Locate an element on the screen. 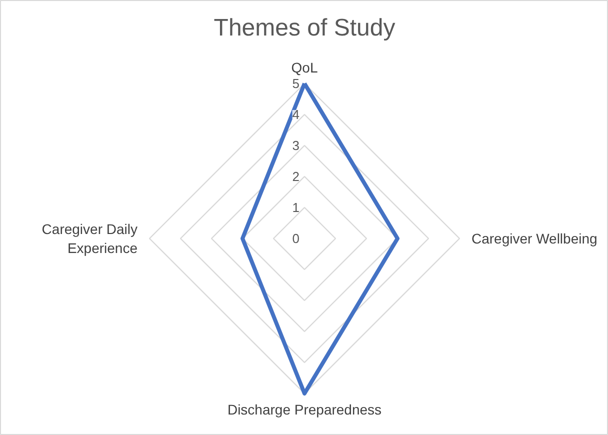 The image size is (608, 435). y-tick-label: 2 is located at coordinates (296, 176).